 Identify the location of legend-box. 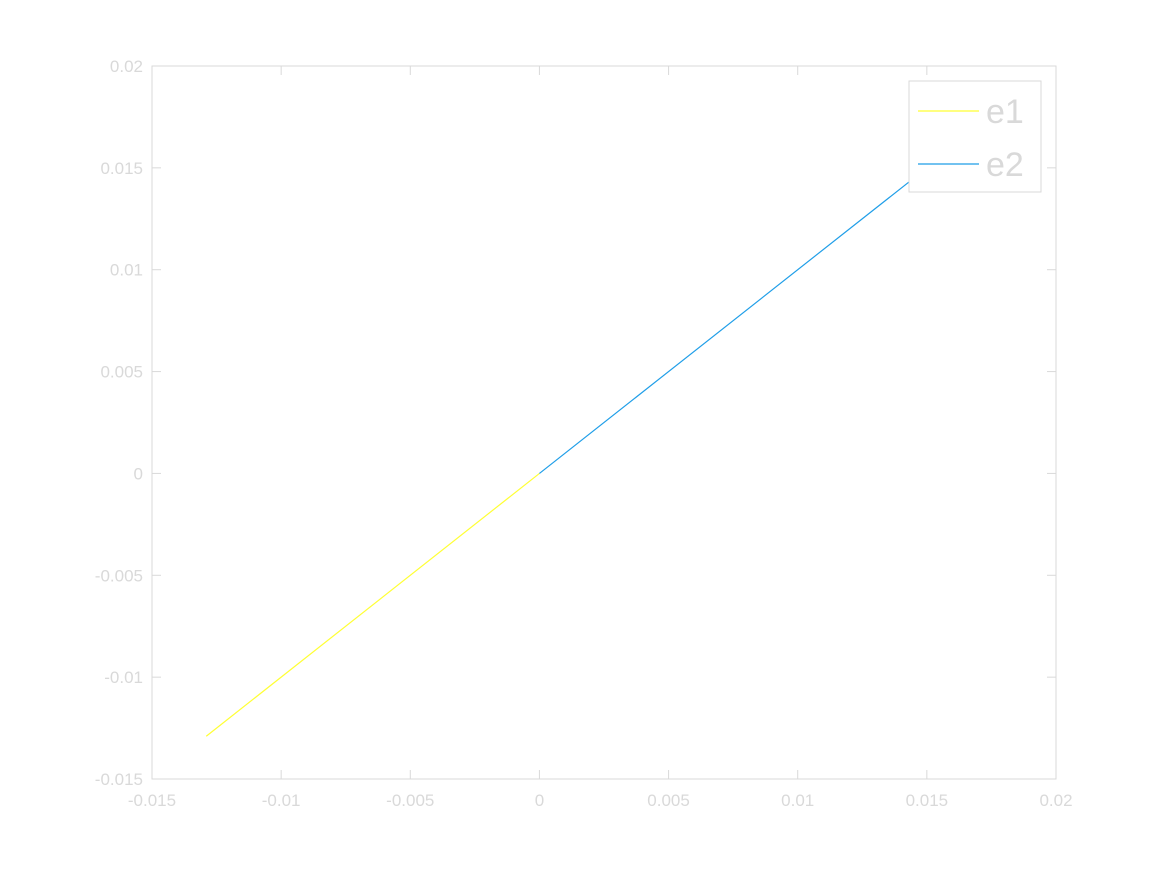
(975, 136).